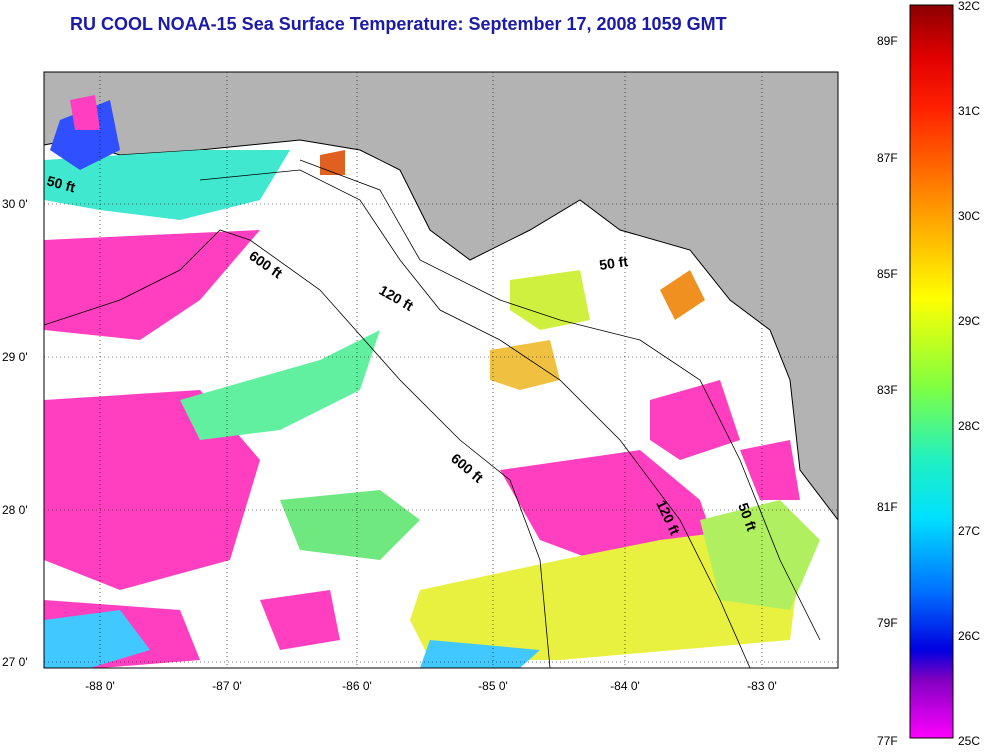 The image size is (992, 754). Describe the element at coordinates (357, 686) in the screenshot. I see `lon-label: -86 0'` at that location.